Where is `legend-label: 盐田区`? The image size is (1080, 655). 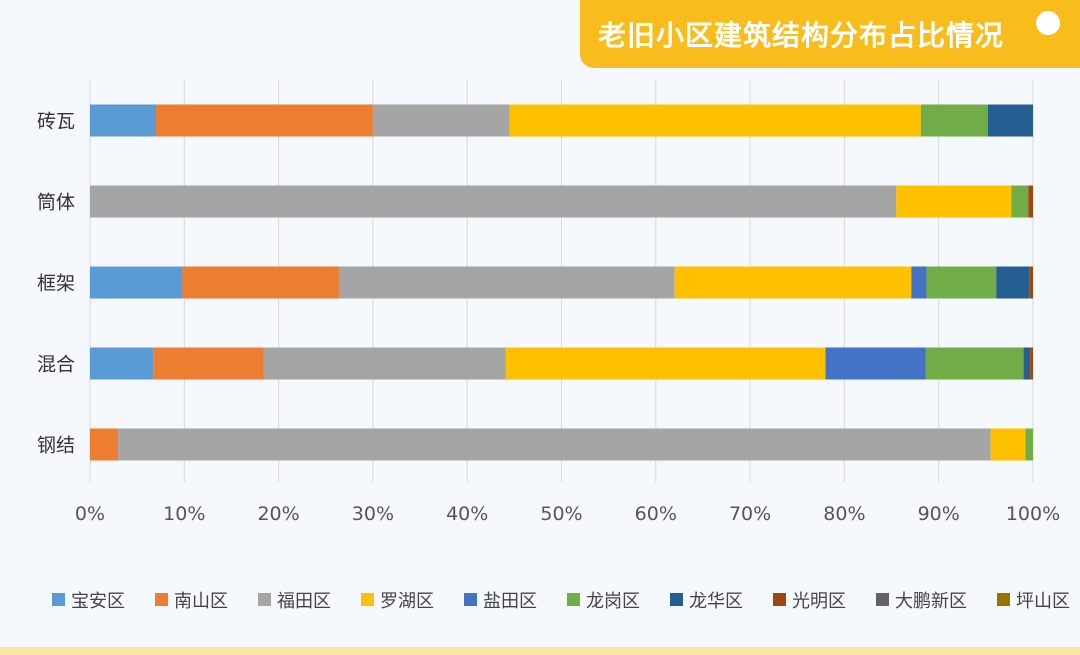 legend-label: 盐田区 is located at coordinates (510, 601).